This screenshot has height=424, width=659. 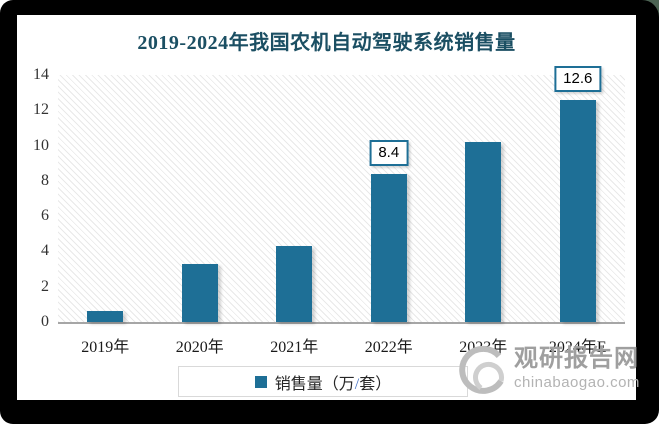 What do you see at coordinates (41, 110) in the screenshot?
I see `y-tick-12: 12` at bounding box center [41, 110].